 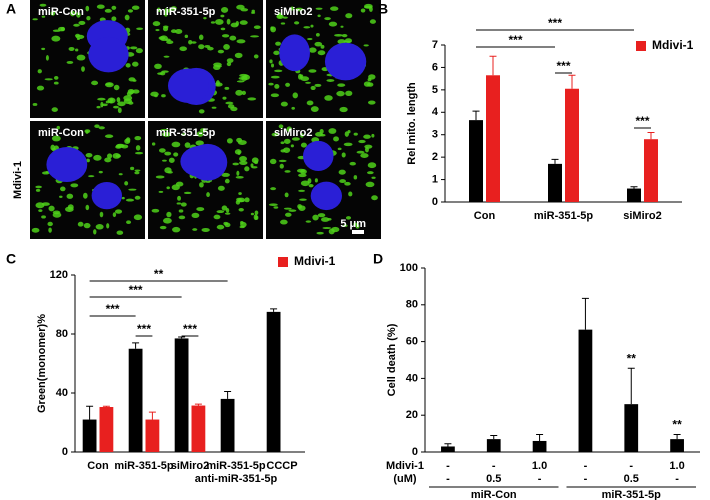 I want to click on x-tick-label: Con, so click(x=98, y=466).